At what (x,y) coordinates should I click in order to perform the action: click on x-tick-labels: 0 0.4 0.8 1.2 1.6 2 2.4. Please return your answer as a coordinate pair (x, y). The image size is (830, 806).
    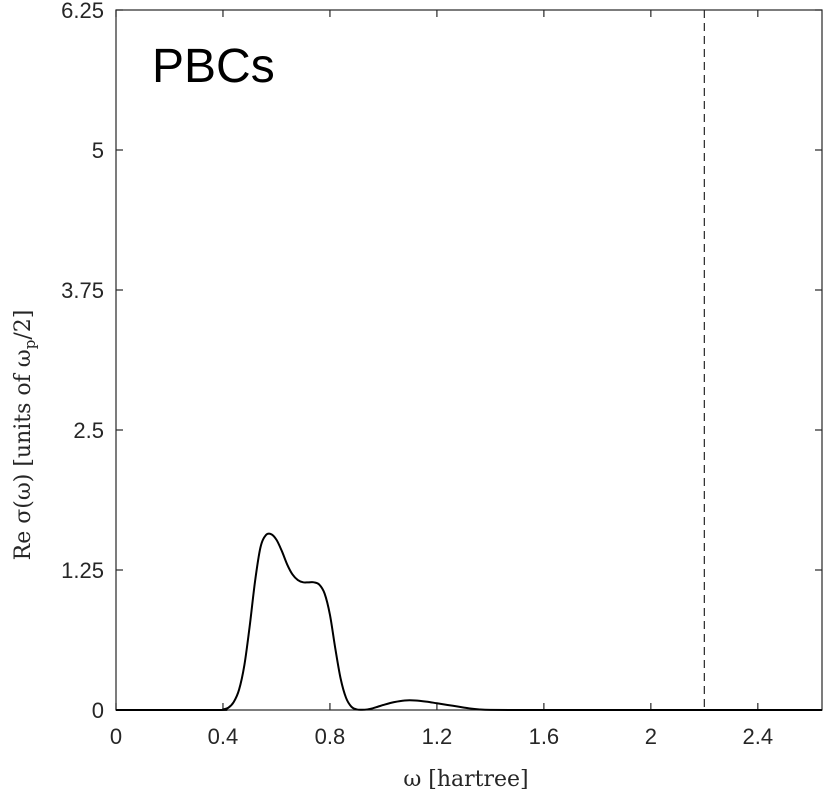
    Looking at the image, I should click on (441, 736).